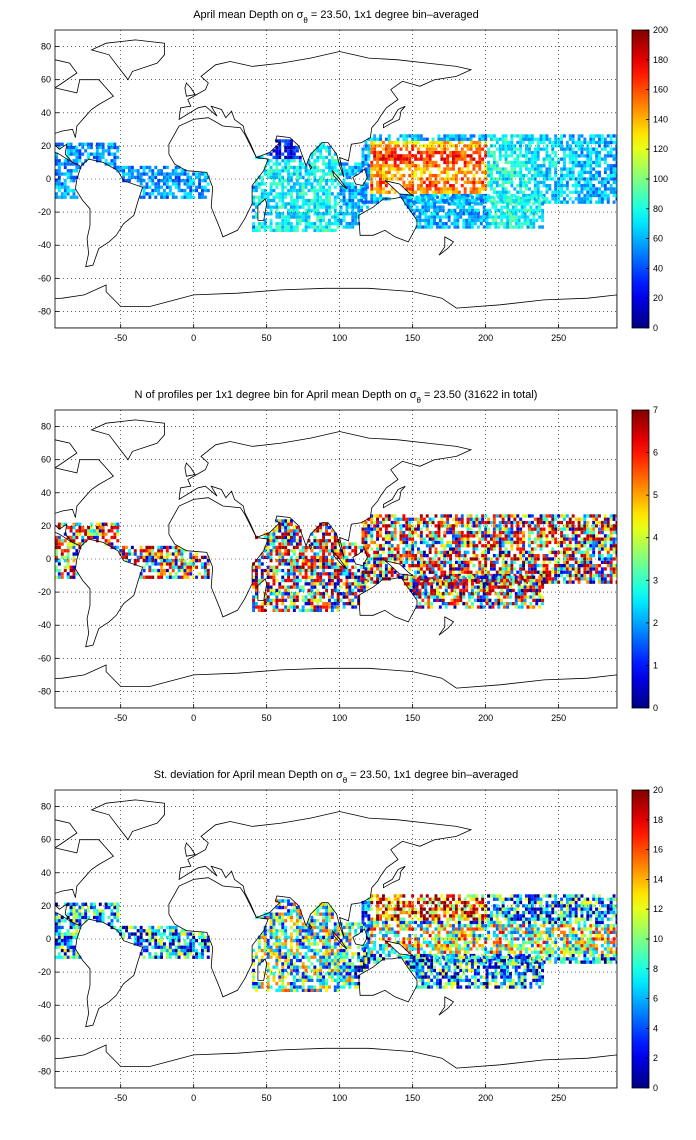  I want to click on coastline, so click(399, 188).